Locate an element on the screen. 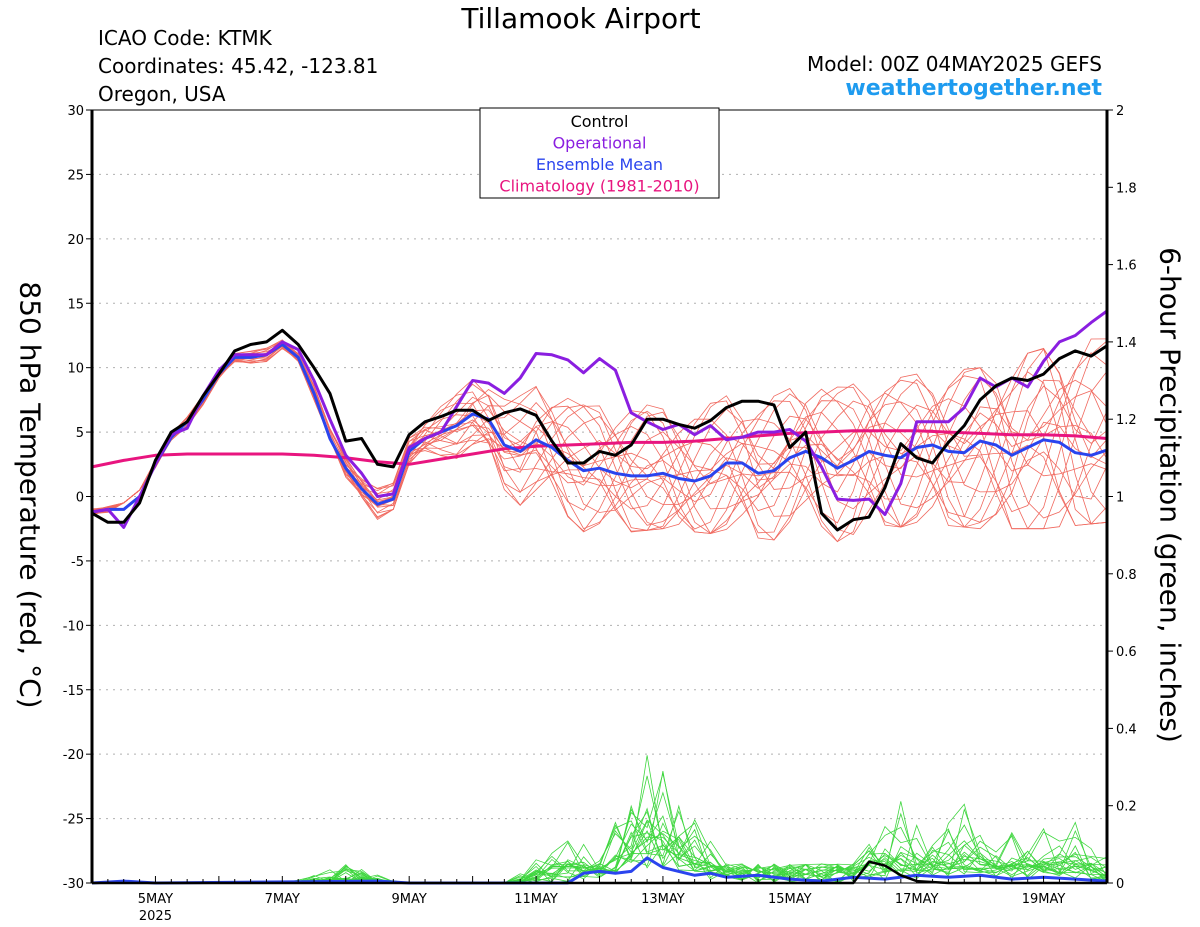  y2-tick-label: 2 is located at coordinates (1120, 111).